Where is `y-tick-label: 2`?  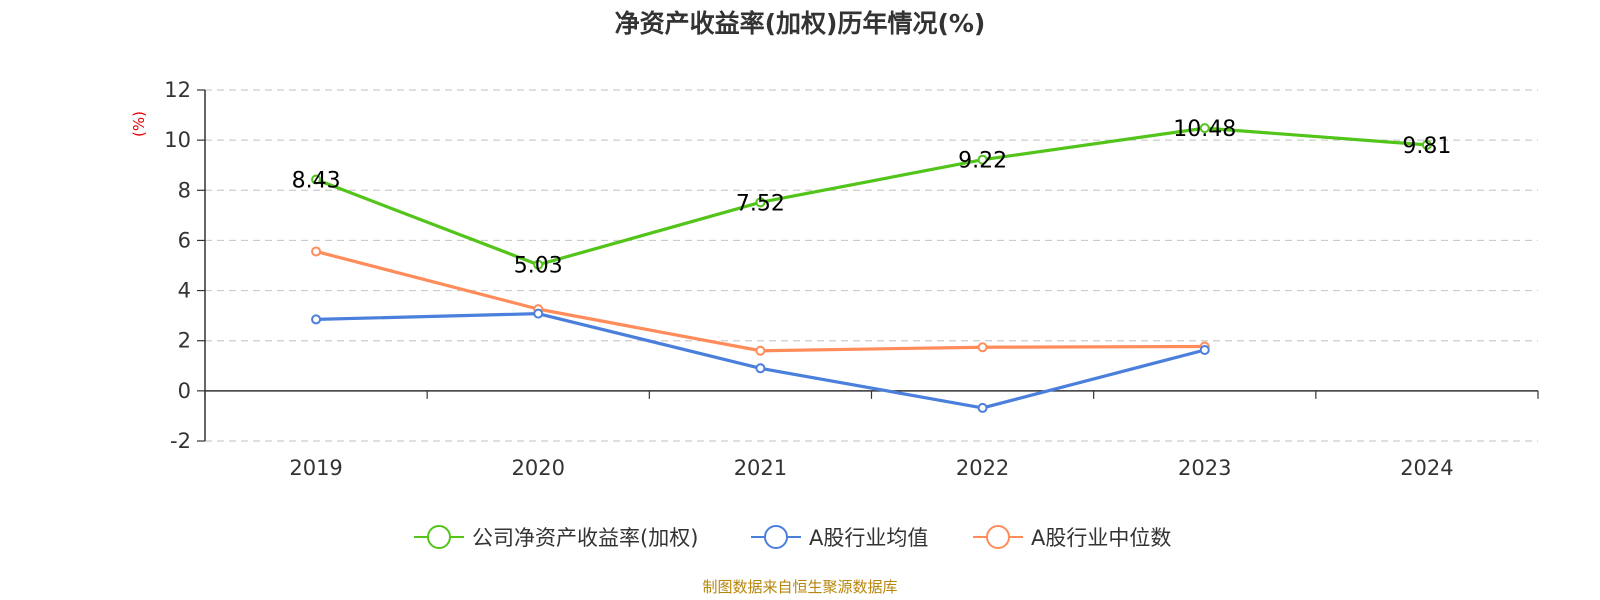
y-tick-label: 2 is located at coordinates (184, 341).